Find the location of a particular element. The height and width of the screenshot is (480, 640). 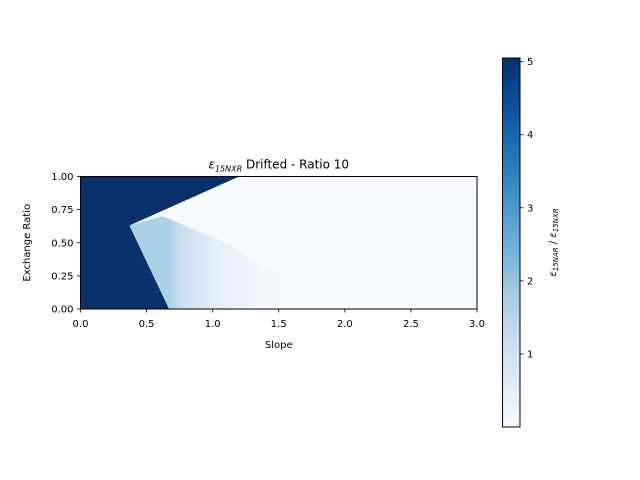

x-tick-label: 0.0 is located at coordinates (81, 324).